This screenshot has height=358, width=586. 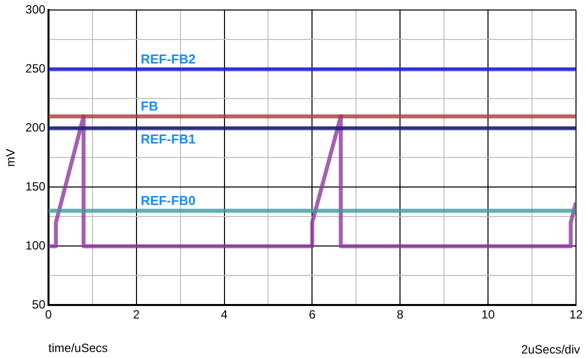 What do you see at coordinates (35, 127) in the screenshot?
I see `y-tick-label: 200` at bounding box center [35, 127].